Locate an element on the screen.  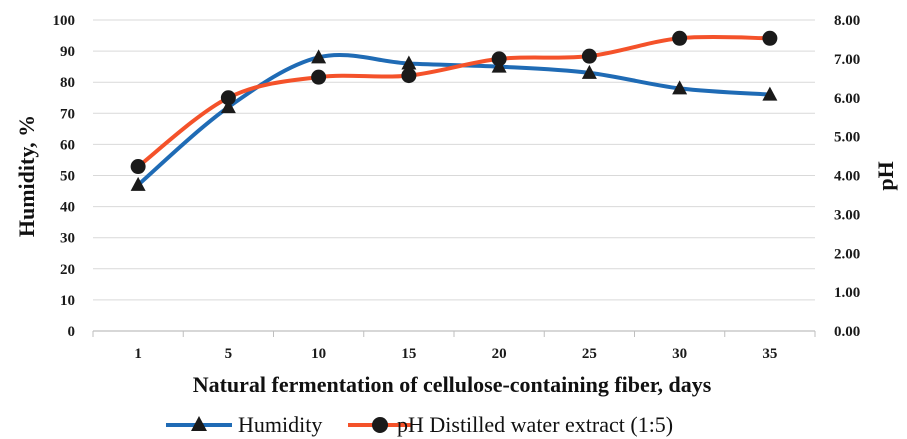
y-right-tick-label: 2.00 is located at coordinates (847, 254).